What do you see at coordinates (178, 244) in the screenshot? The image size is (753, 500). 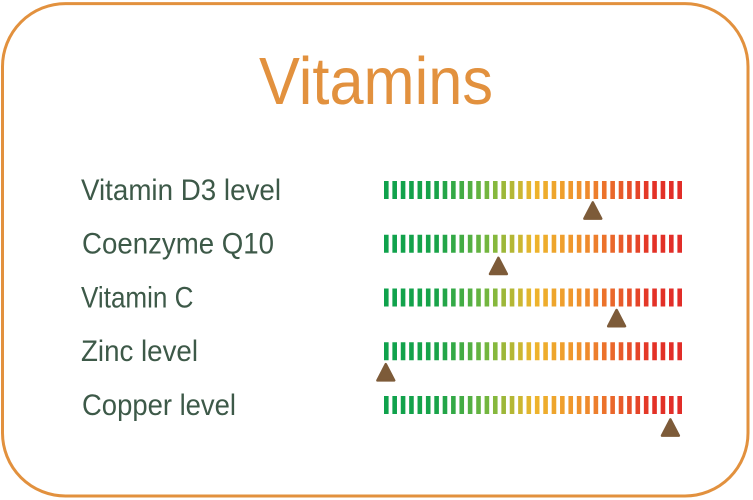 I see `svg-text: Coenzyme Q10` at bounding box center [178, 244].